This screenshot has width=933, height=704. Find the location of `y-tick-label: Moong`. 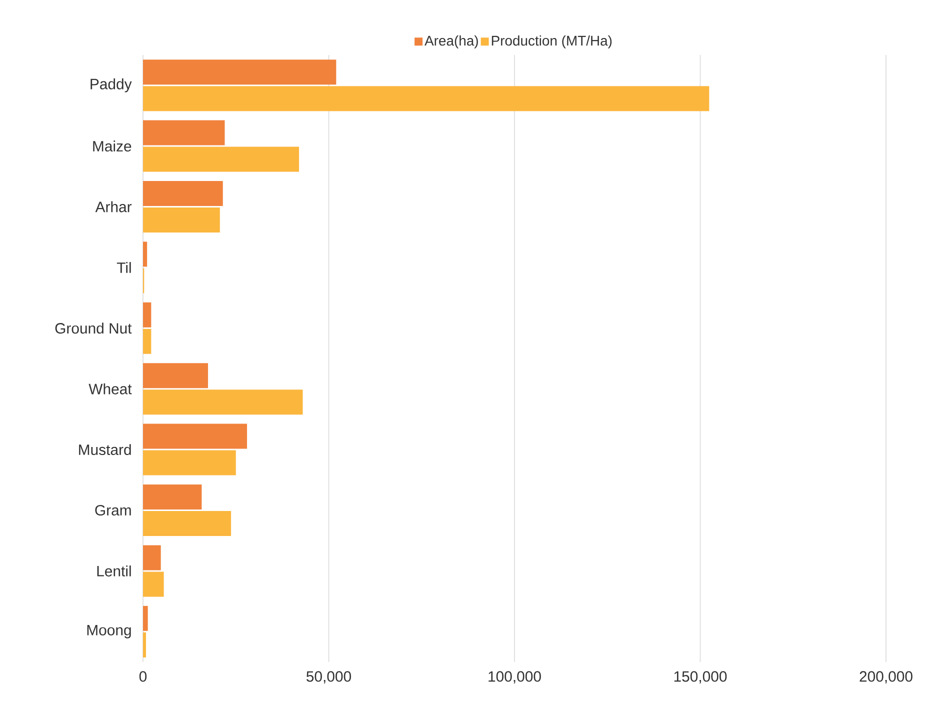

y-tick-label: Moong is located at coordinates (109, 631).